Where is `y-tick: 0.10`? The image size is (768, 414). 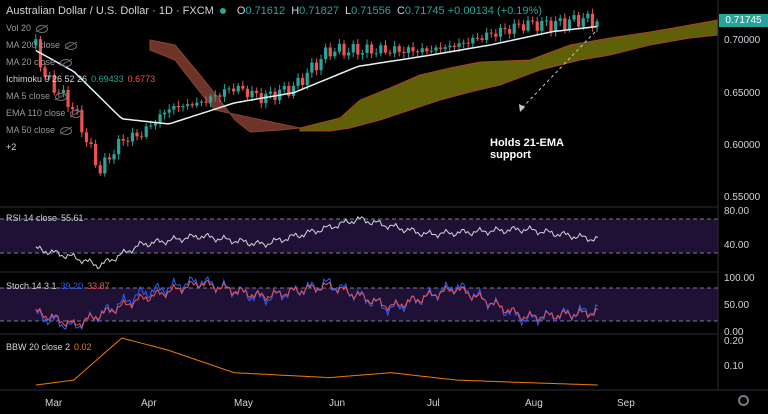 y-tick: 0.10 is located at coordinates (734, 366).